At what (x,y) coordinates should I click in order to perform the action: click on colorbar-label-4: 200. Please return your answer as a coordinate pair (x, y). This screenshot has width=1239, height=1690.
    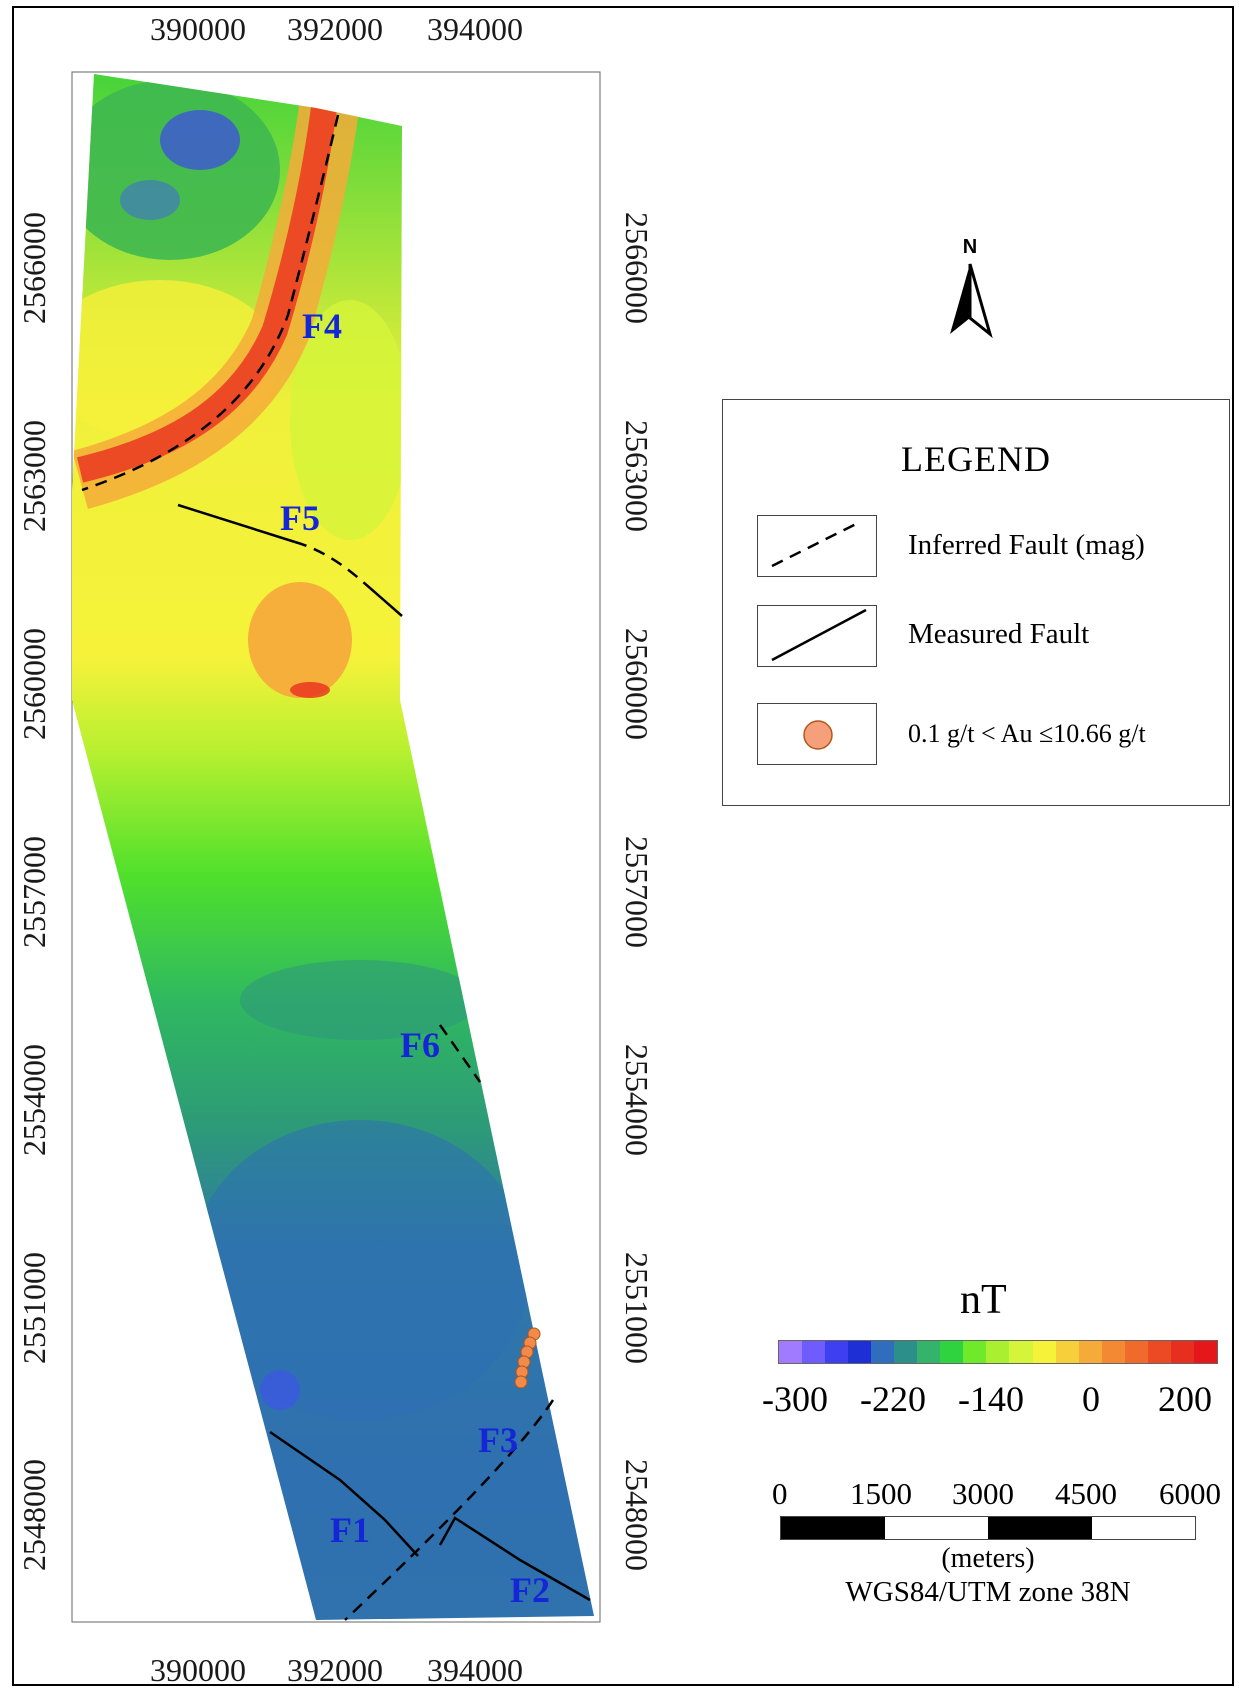
    Looking at the image, I should click on (1185, 1399).